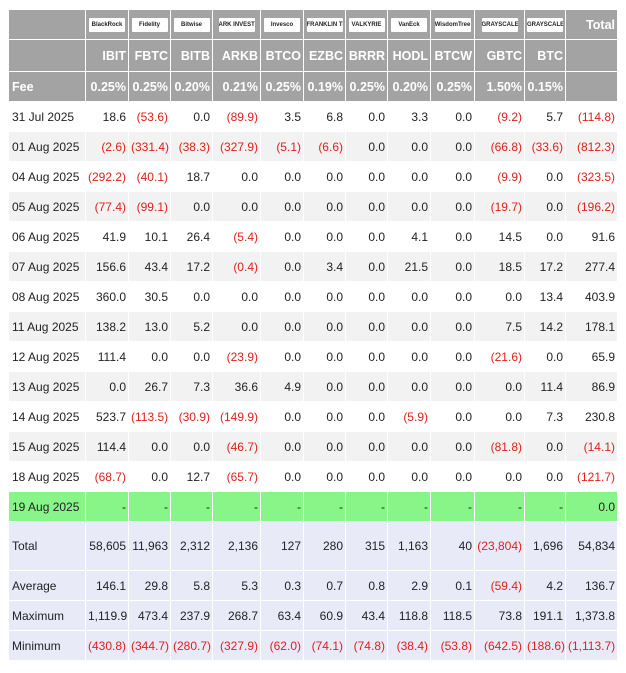  What do you see at coordinates (149, 55) in the screenshot?
I see `ticker-cell: FBTC` at bounding box center [149, 55].